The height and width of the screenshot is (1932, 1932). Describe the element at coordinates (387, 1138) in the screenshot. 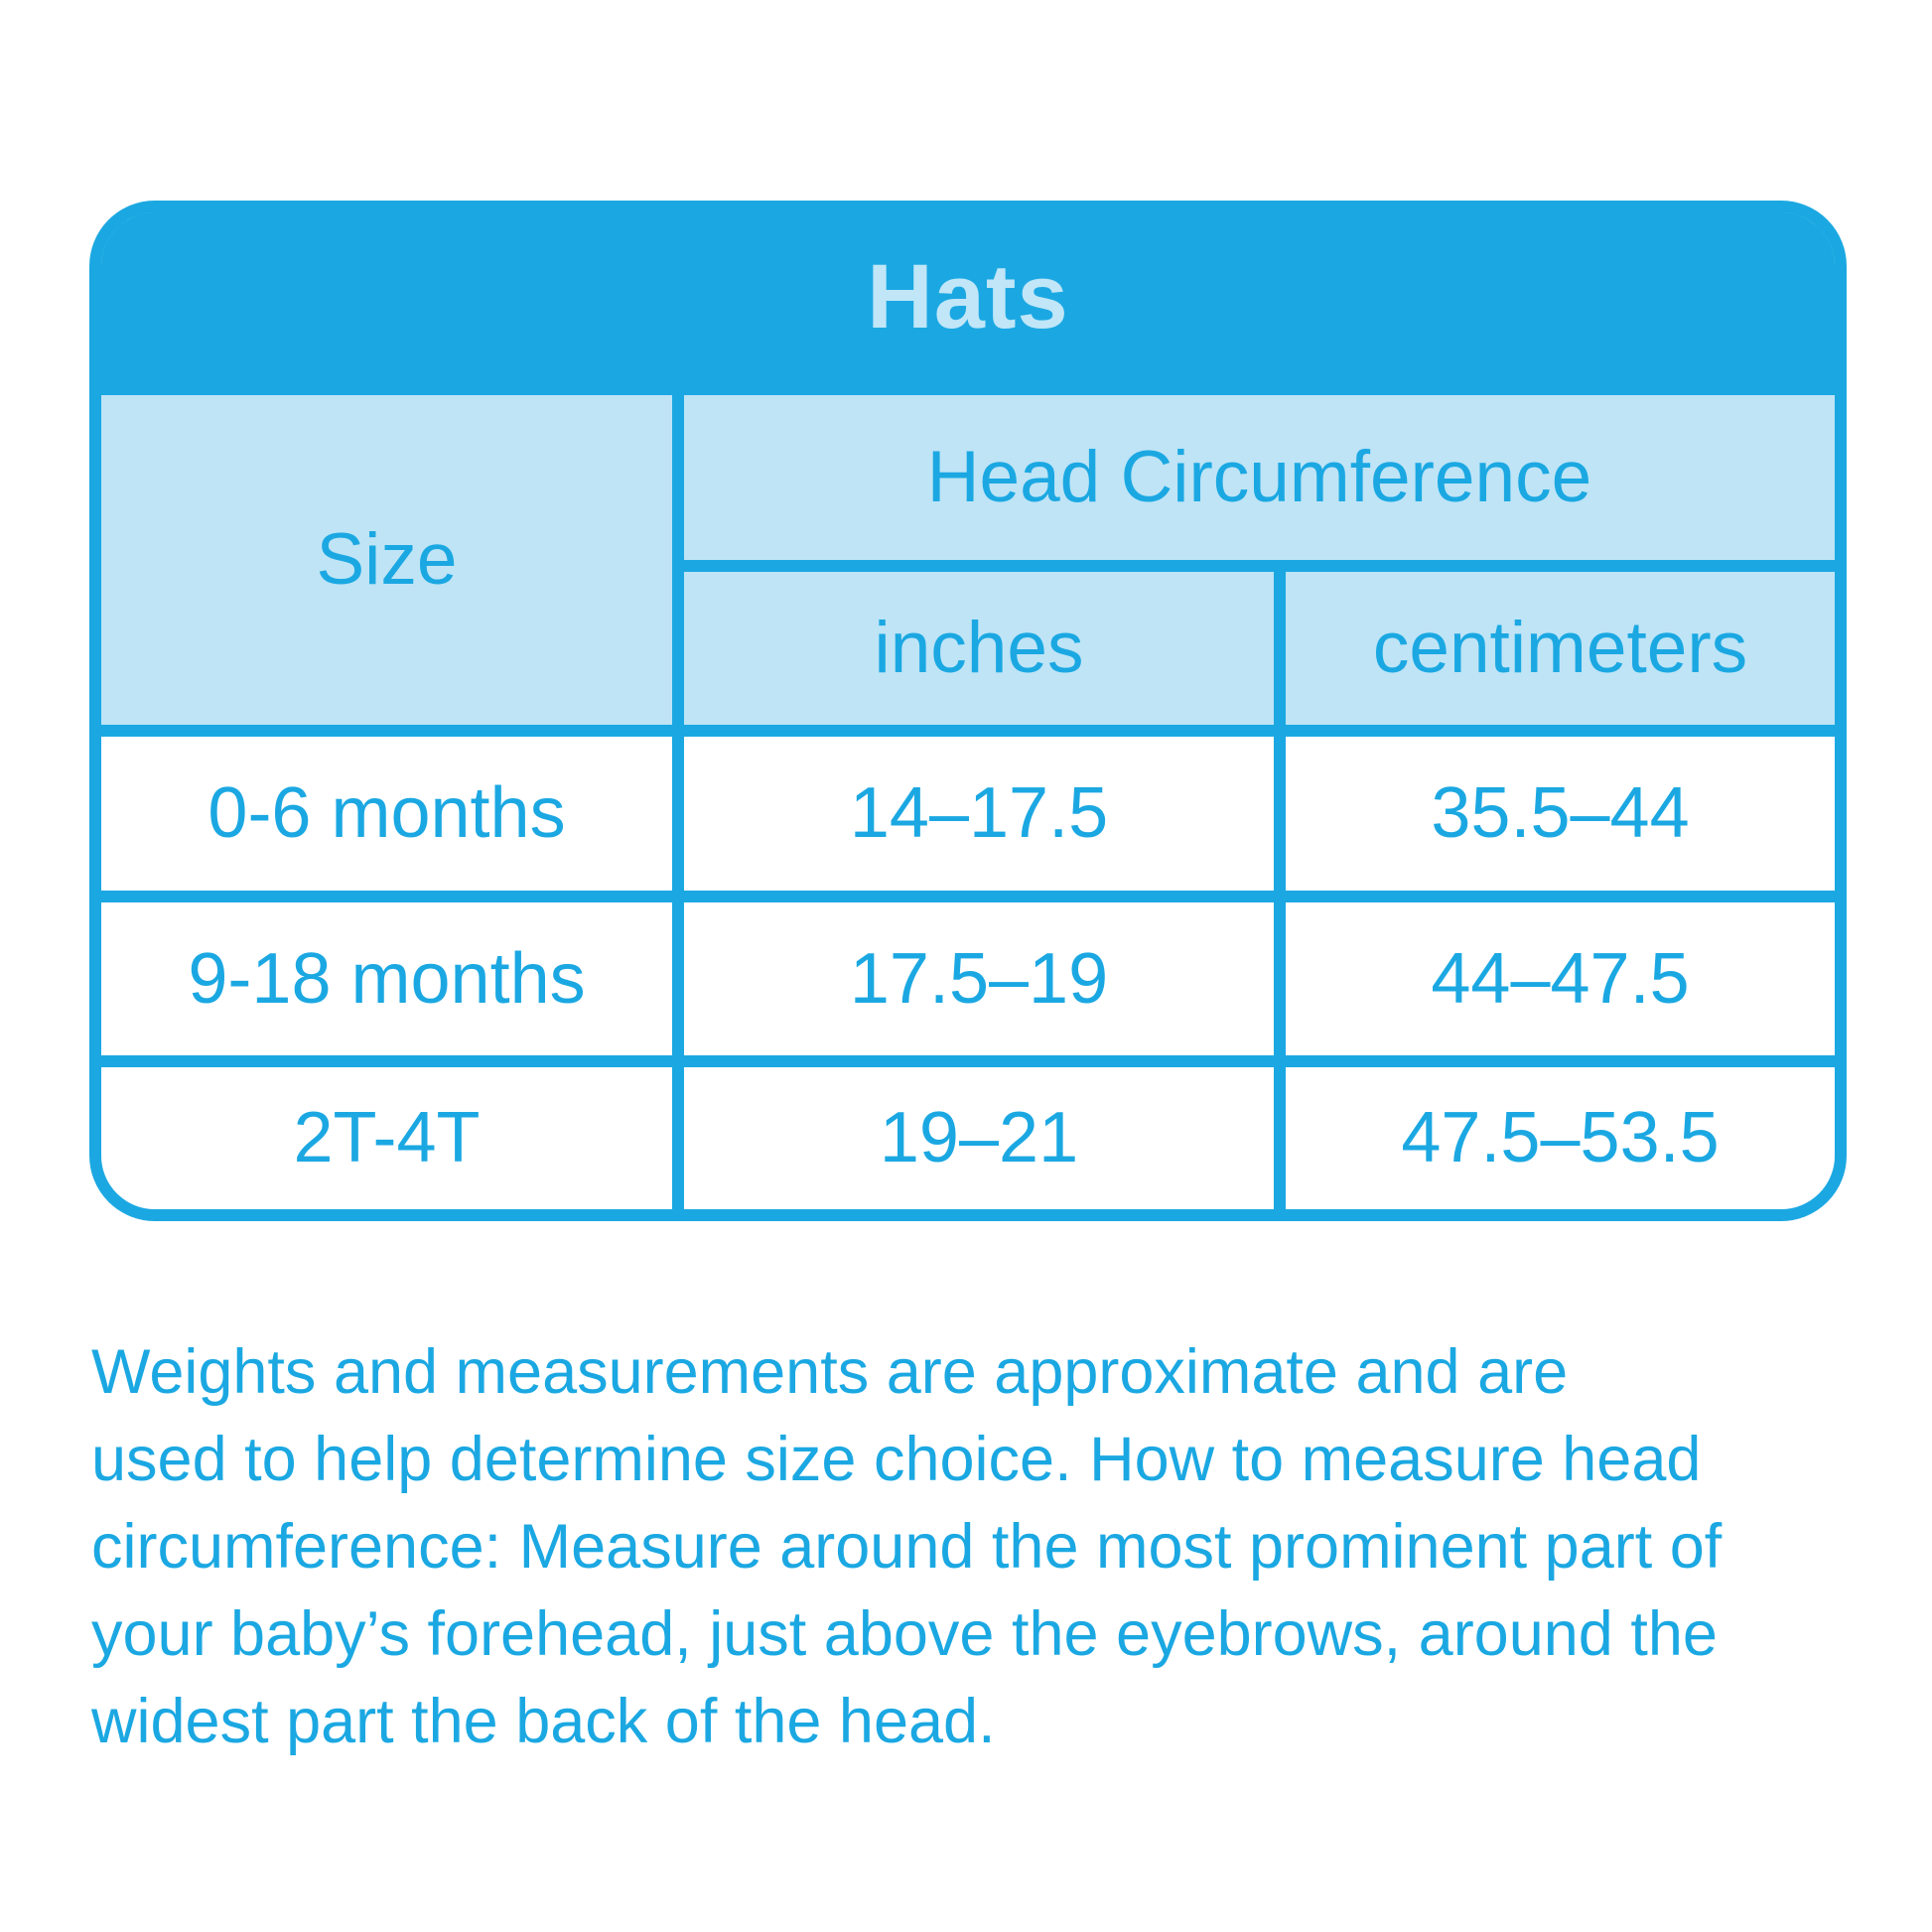

I see `table-cell-row3-size: 2T-4T` at that location.